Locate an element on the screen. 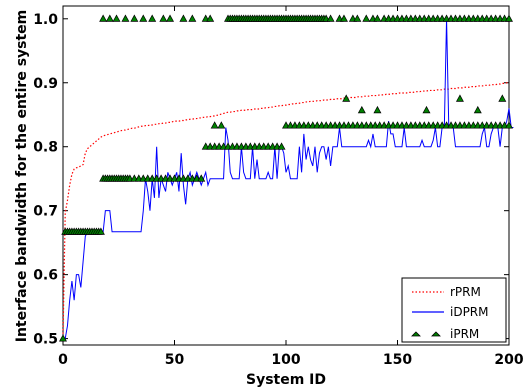 The width and height of the screenshot is (530, 390). y-tick-label: 0.9 is located at coordinates (45, 84).